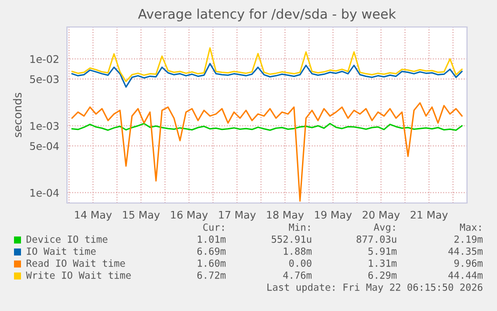  I want to click on text: Max:, so click(470, 227).